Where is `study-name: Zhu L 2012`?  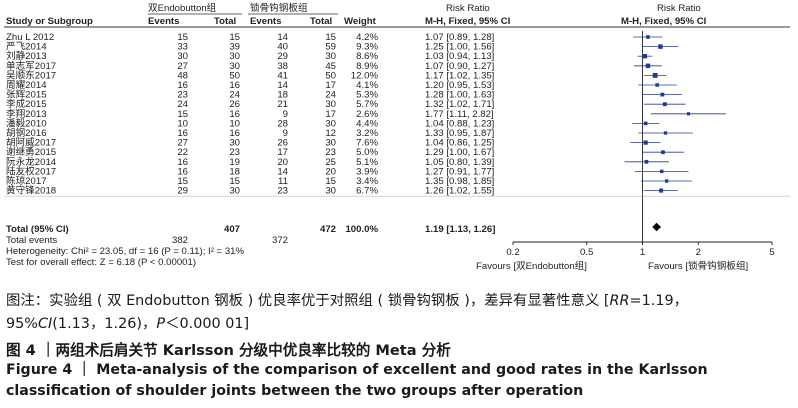
study-name: Zhu L 2012 is located at coordinates (30, 37).